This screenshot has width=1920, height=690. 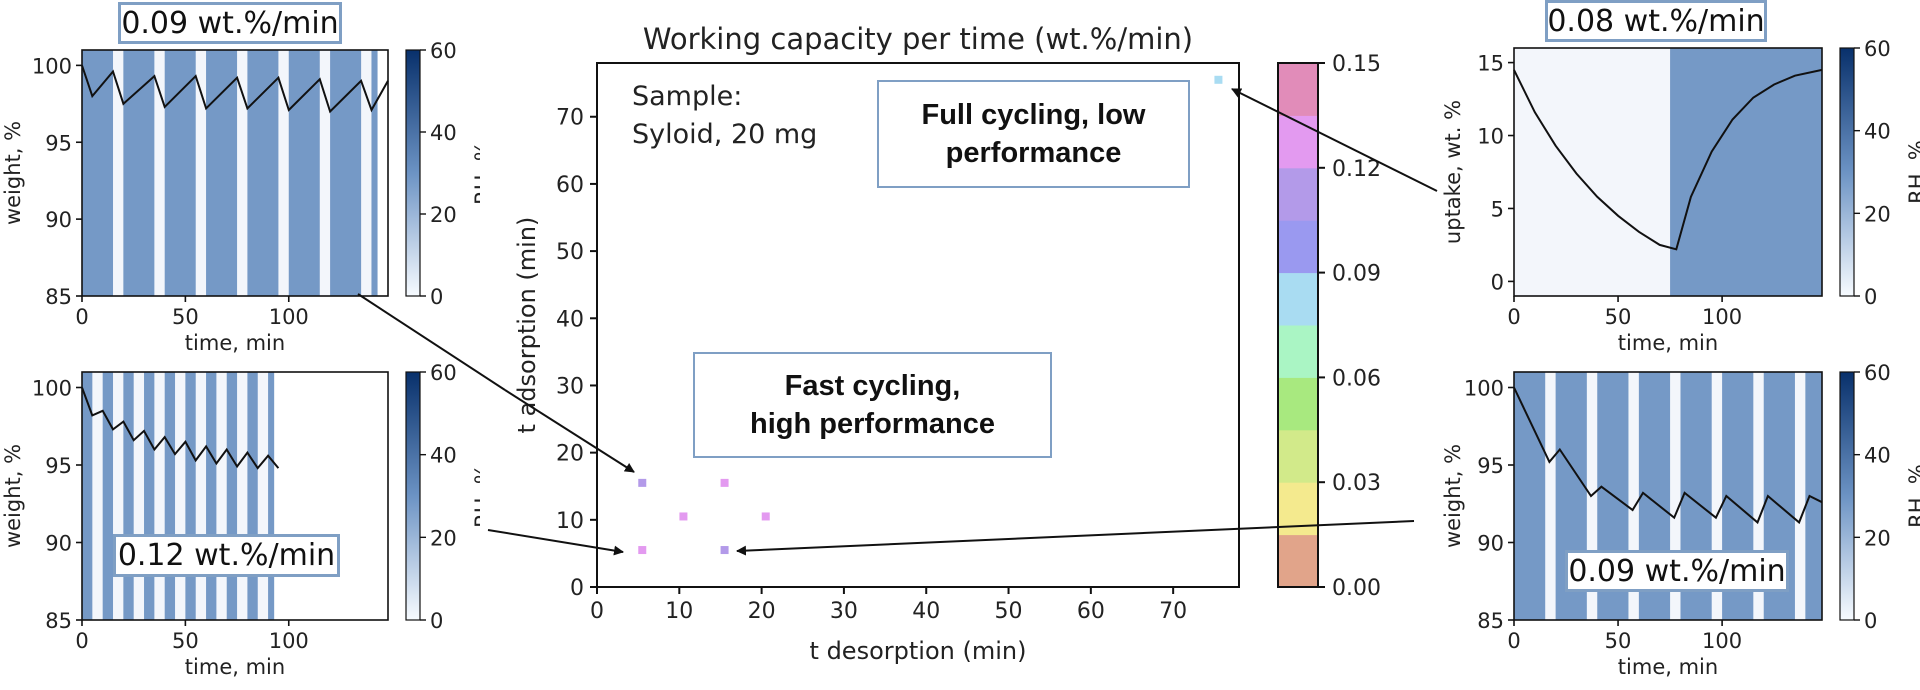 I want to click on main-x-tick-label: 50, so click(x=1009, y=611).